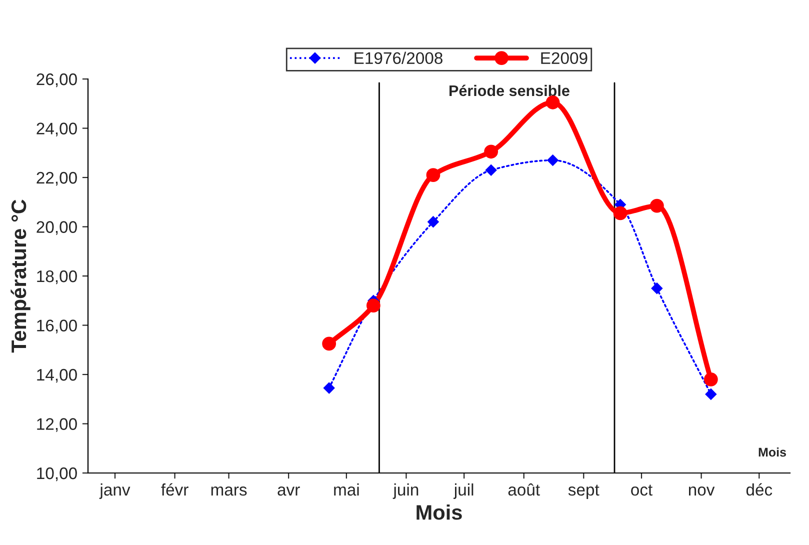 Image resolution: width=809 pixels, height=545 pixels. What do you see at coordinates (772, 452) in the screenshot?
I see `x-axis-title: Mois` at bounding box center [772, 452].